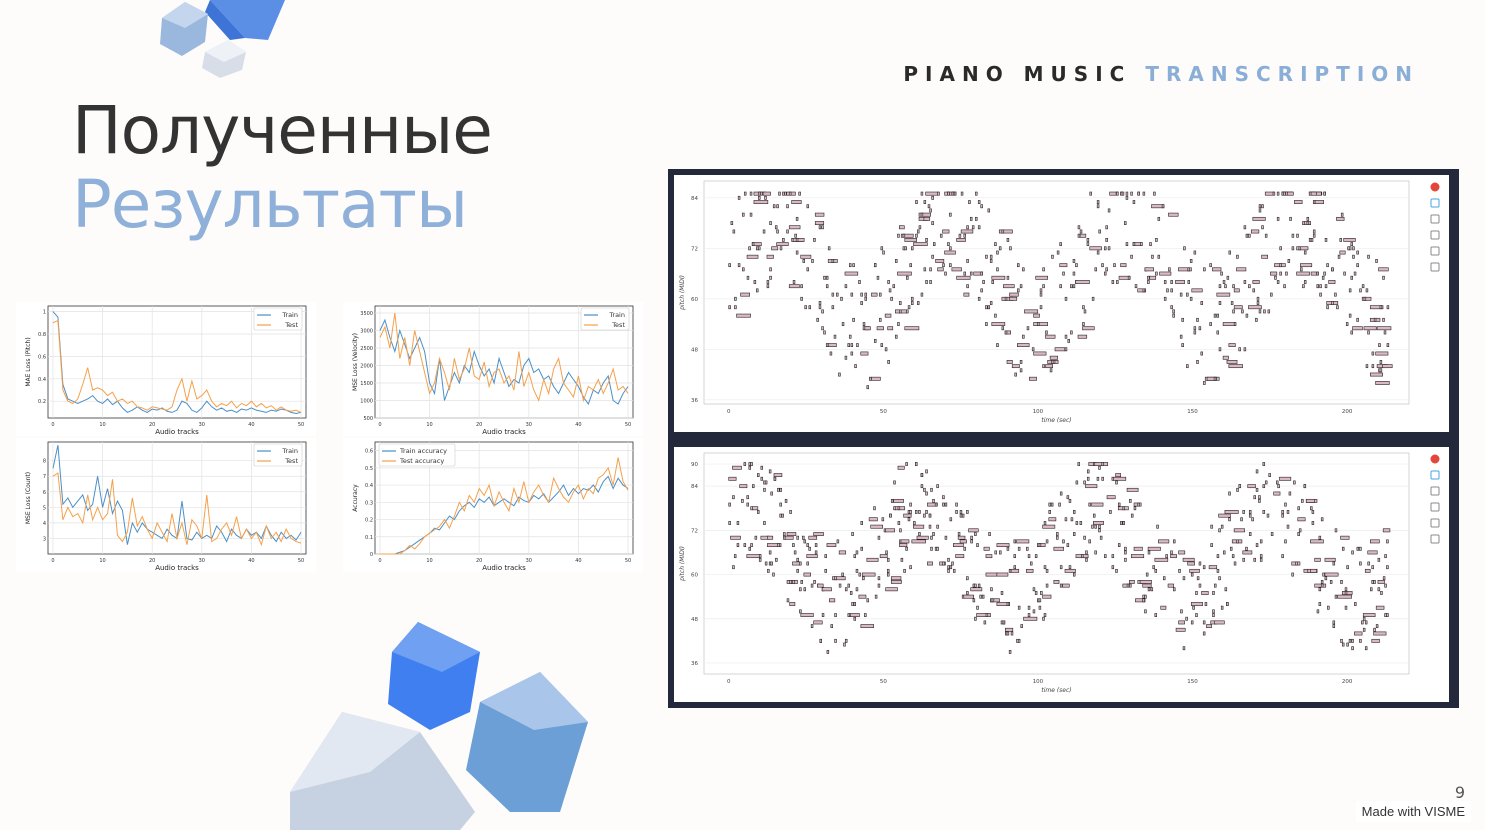 This screenshot has width=1485, height=830. What do you see at coordinates (729, 412) in the screenshot?
I see `roll-x-tick: 0` at bounding box center [729, 412].